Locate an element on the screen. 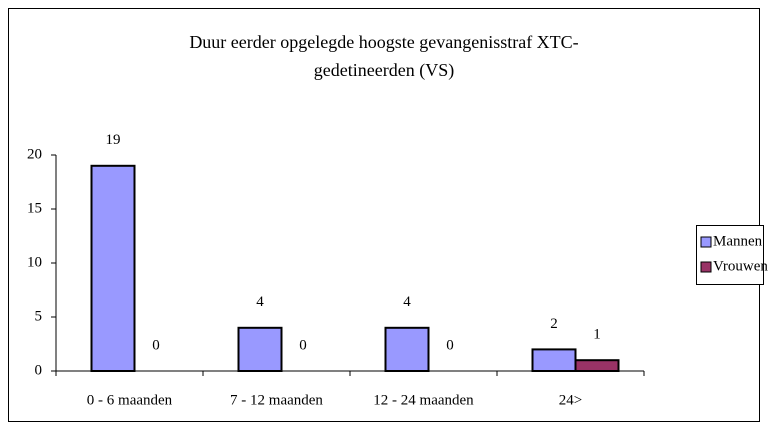  value-label: 2 is located at coordinates (554, 324).